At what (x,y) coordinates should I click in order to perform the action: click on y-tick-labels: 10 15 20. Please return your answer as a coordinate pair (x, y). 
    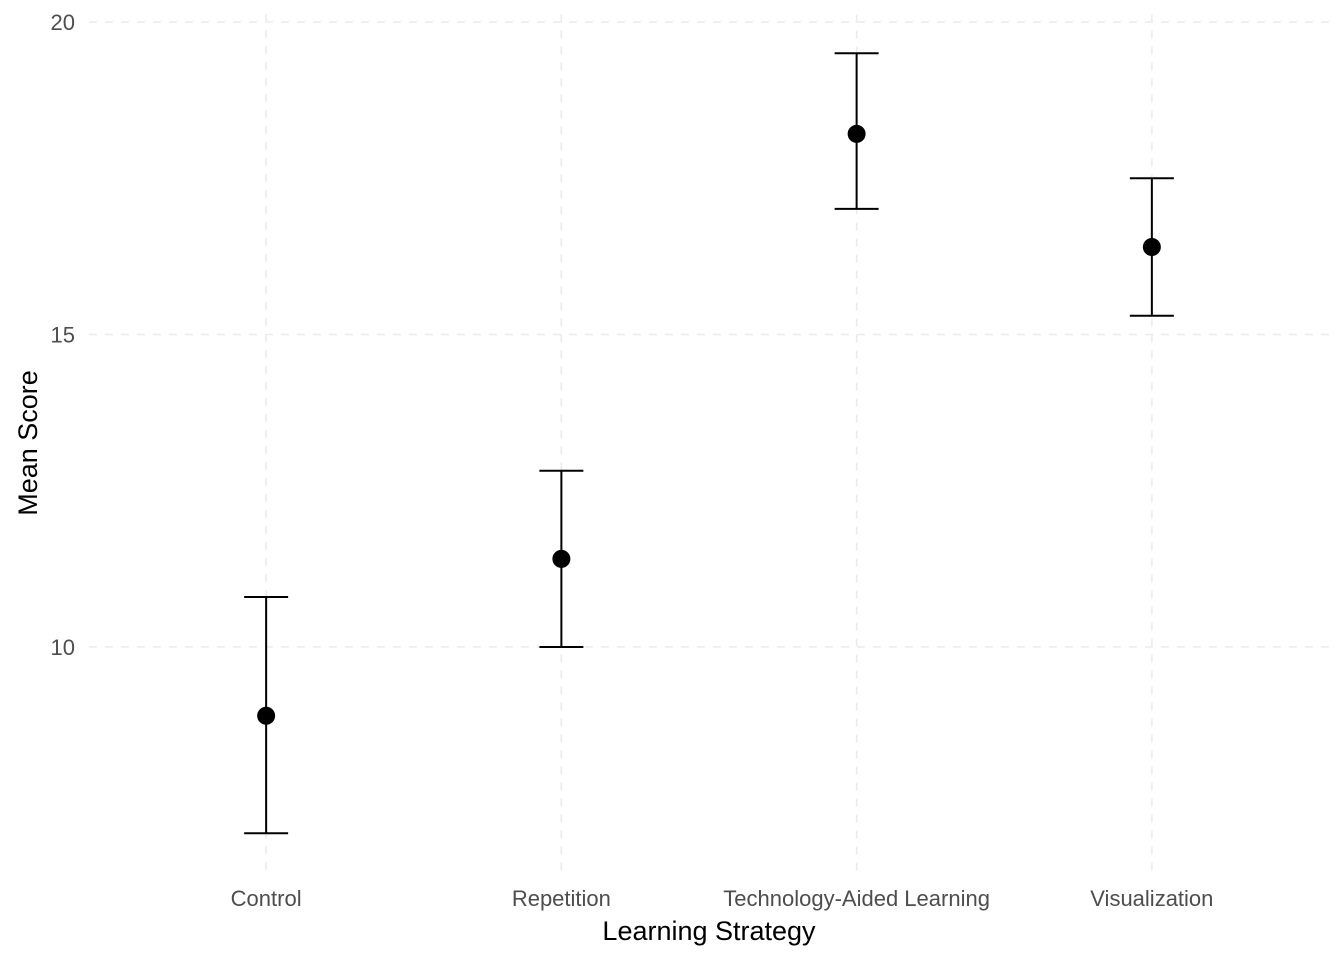
    Looking at the image, I should click on (63, 335).